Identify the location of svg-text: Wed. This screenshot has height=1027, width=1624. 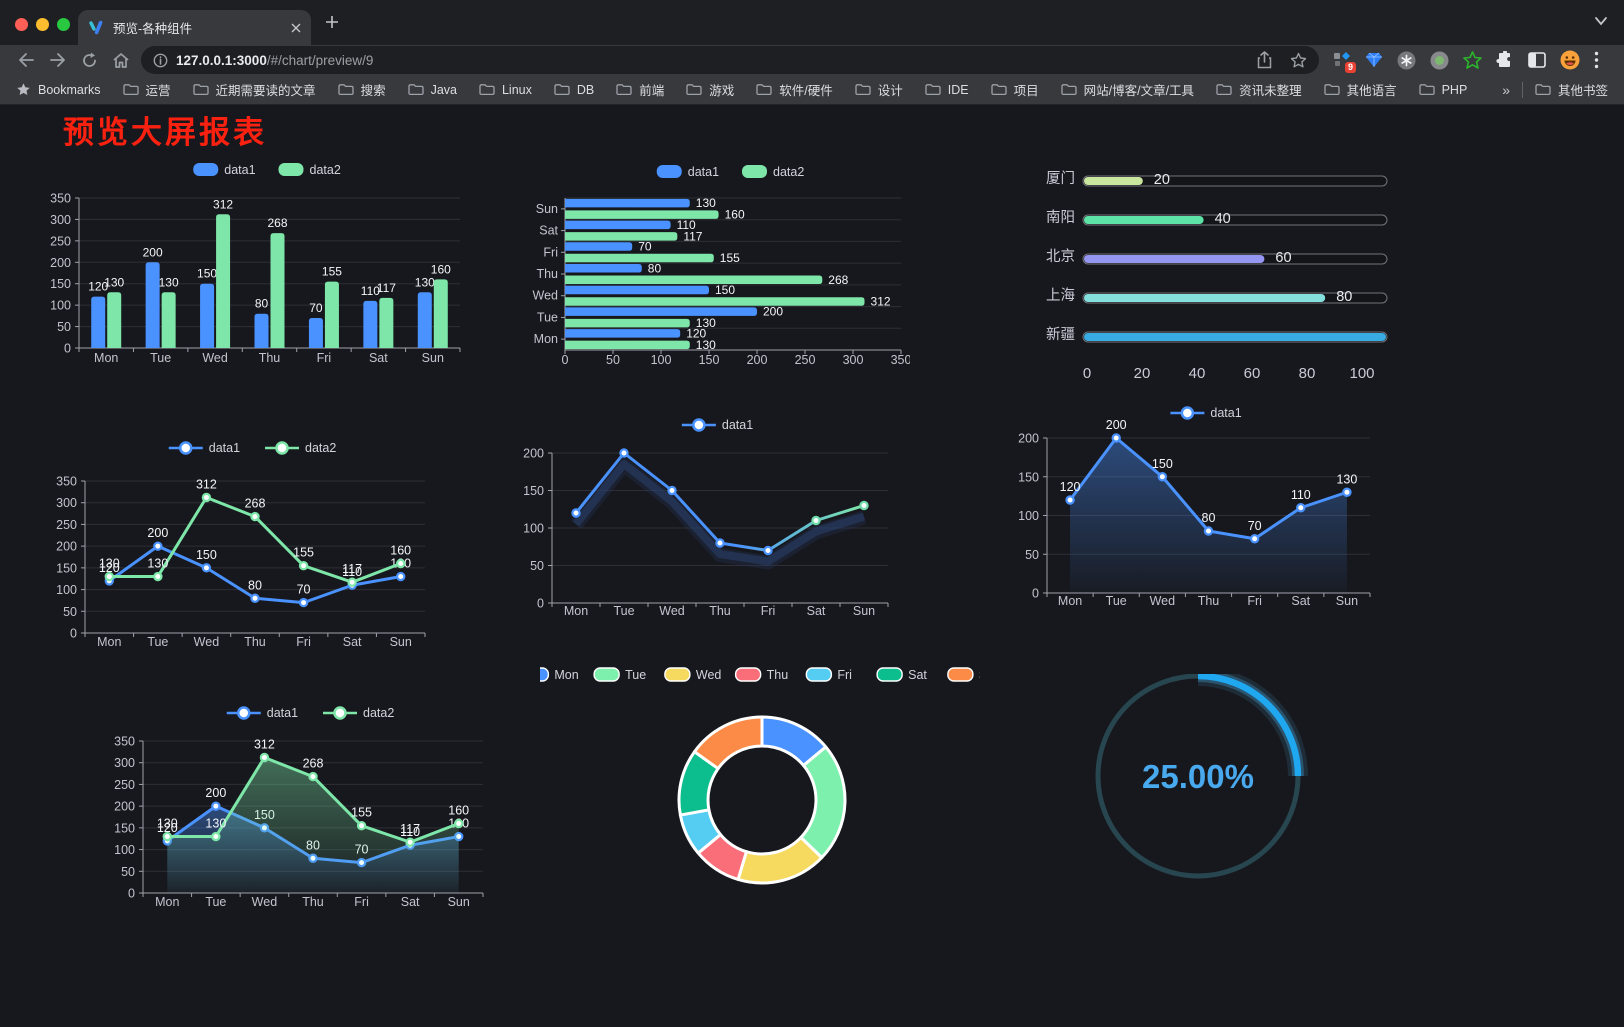
(1163, 601).